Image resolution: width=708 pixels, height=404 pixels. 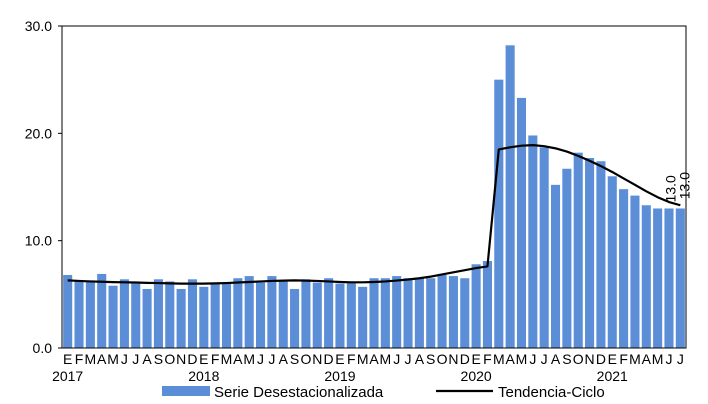 I want to click on year-label: 2018, so click(x=203, y=376).